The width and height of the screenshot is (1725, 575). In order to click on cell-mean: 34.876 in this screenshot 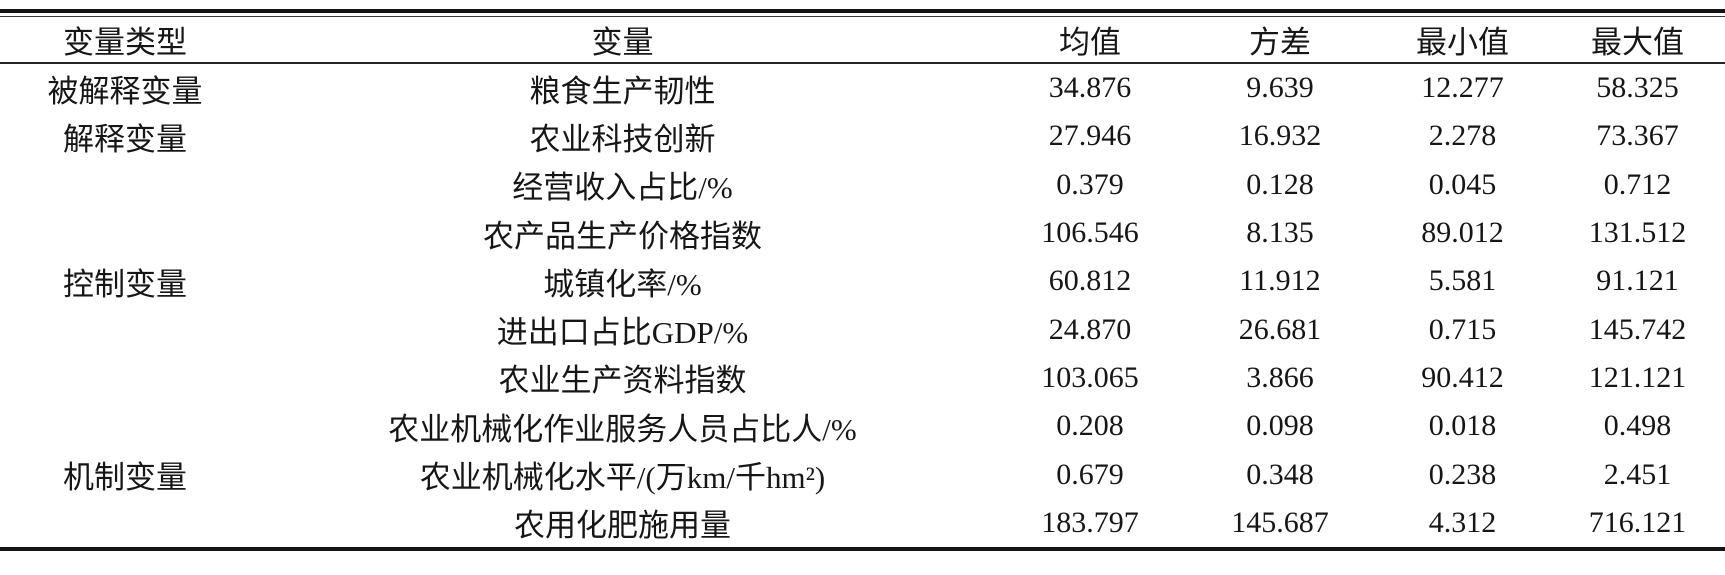, I will do `click(1090, 88)`.